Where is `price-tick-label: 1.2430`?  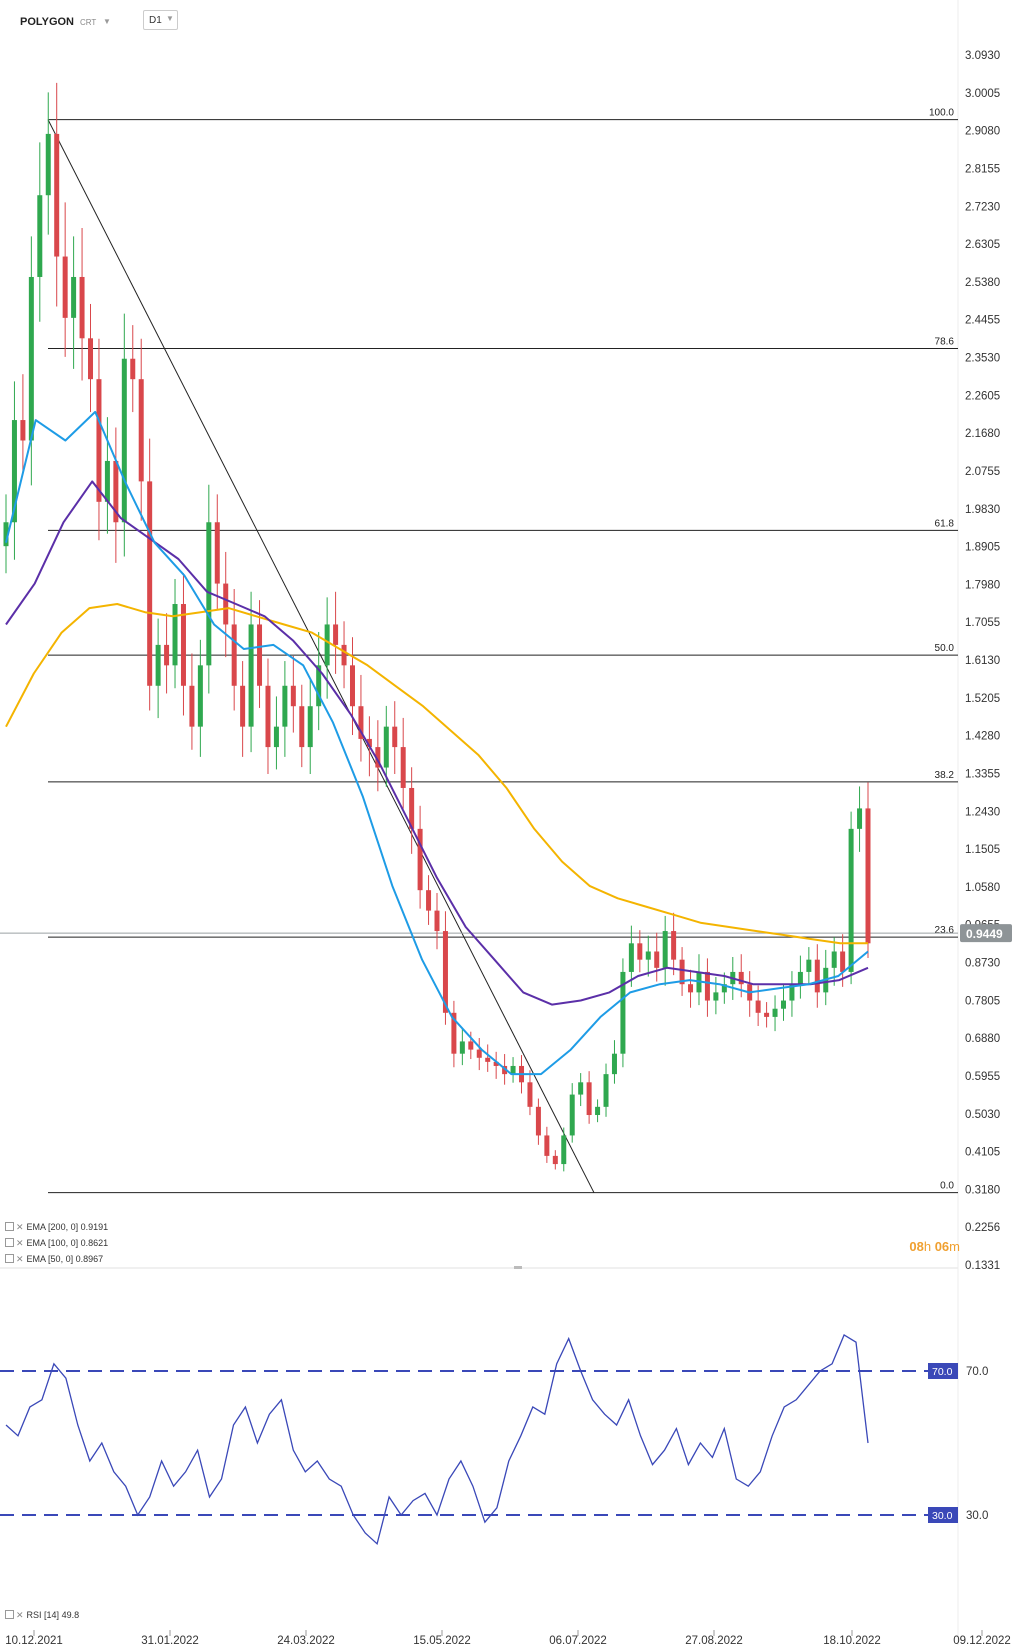 price-tick-label: 1.2430 is located at coordinates (982, 812).